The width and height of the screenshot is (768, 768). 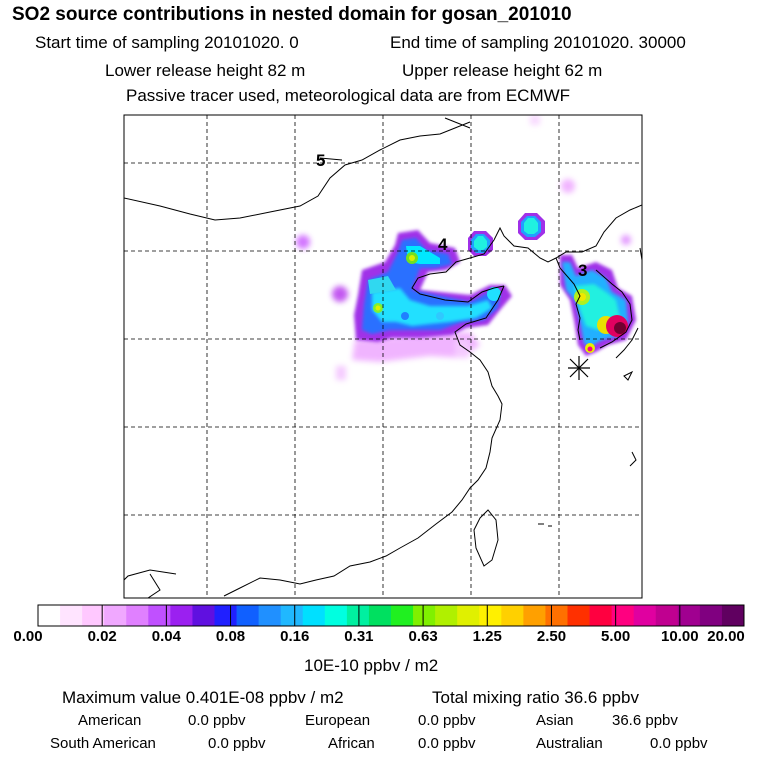 What do you see at coordinates (320, 160) in the screenshot?
I see `source-label-5: 5` at bounding box center [320, 160].